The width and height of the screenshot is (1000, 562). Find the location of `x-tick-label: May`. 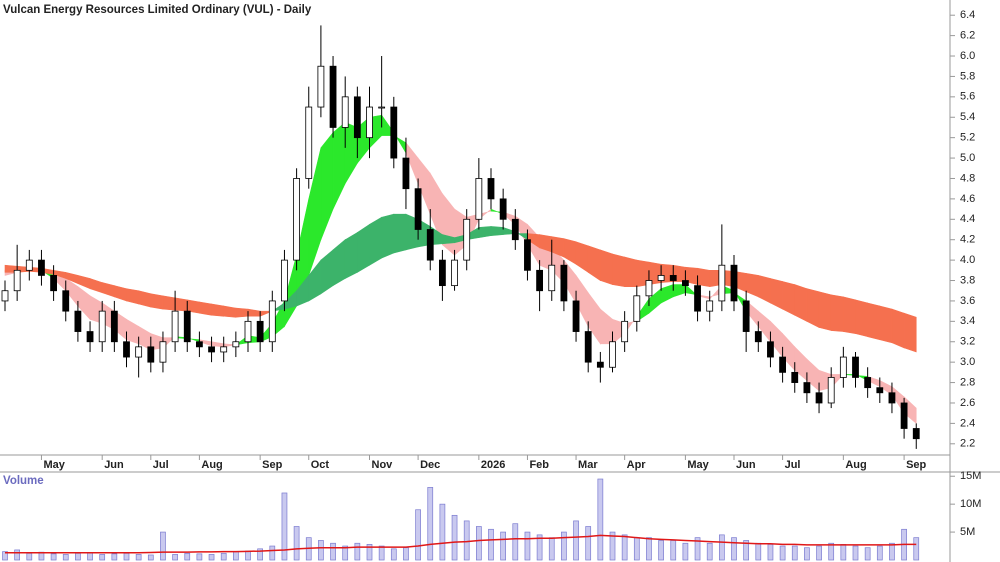

x-tick-label: May is located at coordinates (54, 465).